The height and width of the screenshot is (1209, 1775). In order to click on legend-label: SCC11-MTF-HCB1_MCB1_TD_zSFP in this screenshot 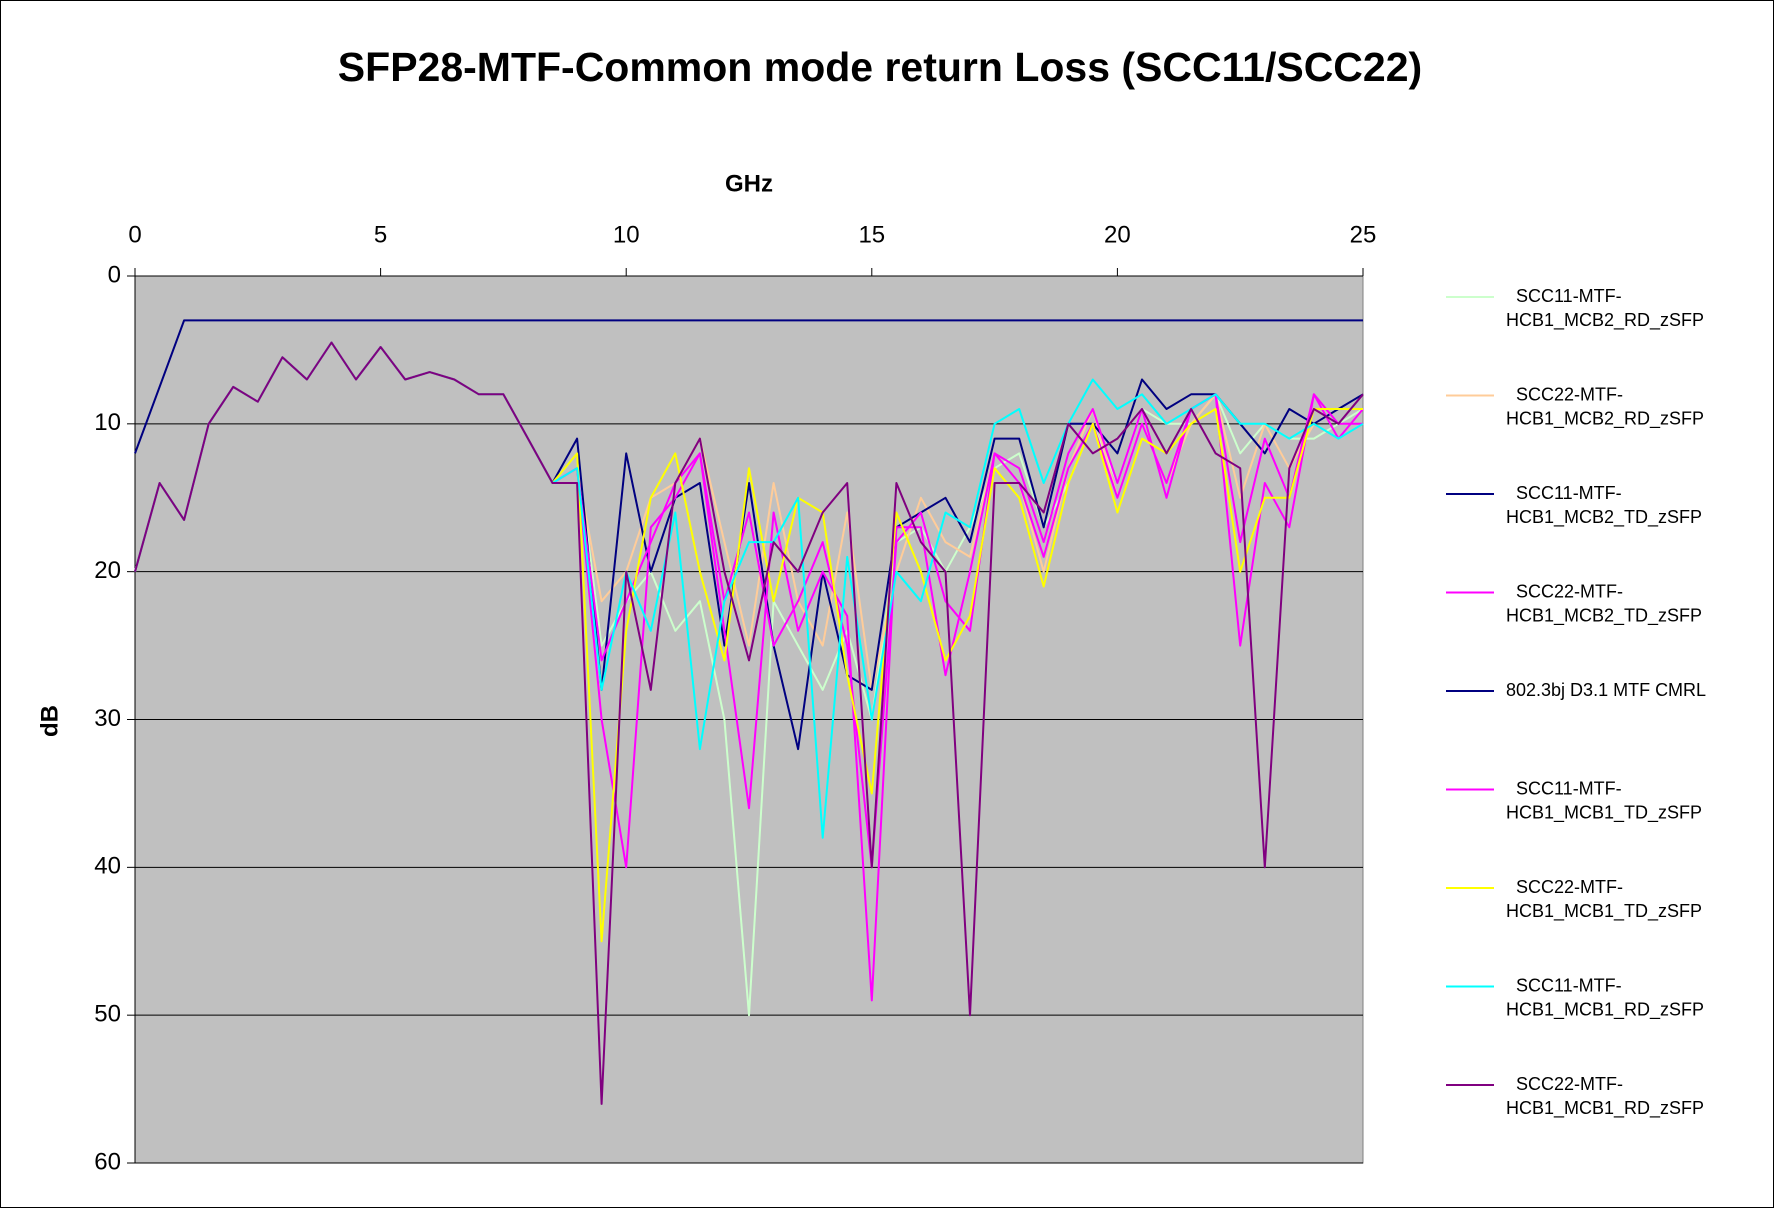, I will do `click(1604, 800)`.